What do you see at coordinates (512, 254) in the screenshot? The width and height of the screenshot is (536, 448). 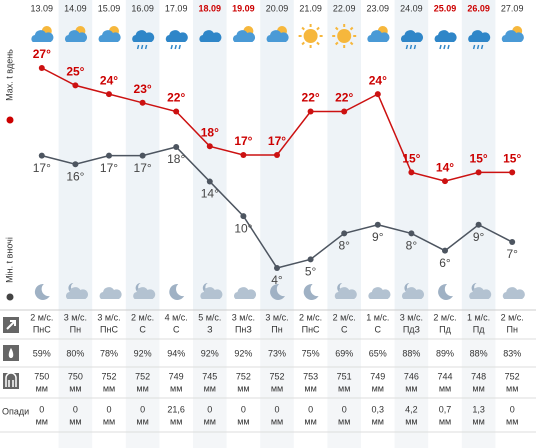 I see `min-label: 7°` at bounding box center [512, 254].